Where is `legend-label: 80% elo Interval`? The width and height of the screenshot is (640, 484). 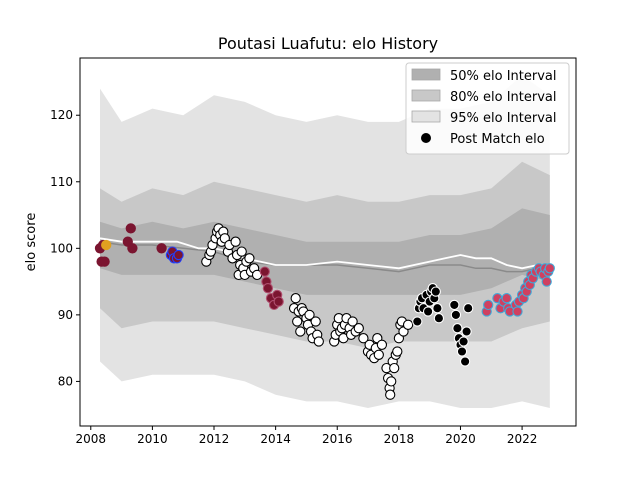 legend-label: 80% elo Interval is located at coordinates (503, 97).